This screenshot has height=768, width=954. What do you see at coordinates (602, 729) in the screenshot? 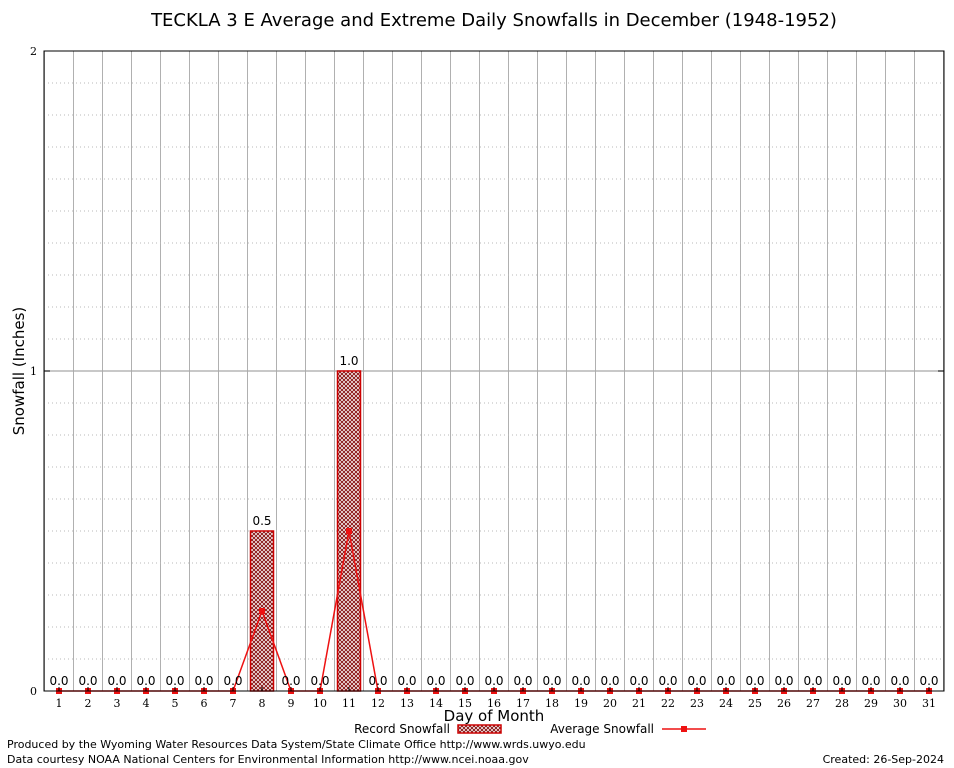
I see `legend-average-label: Average Snowfall` at bounding box center [602, 729].